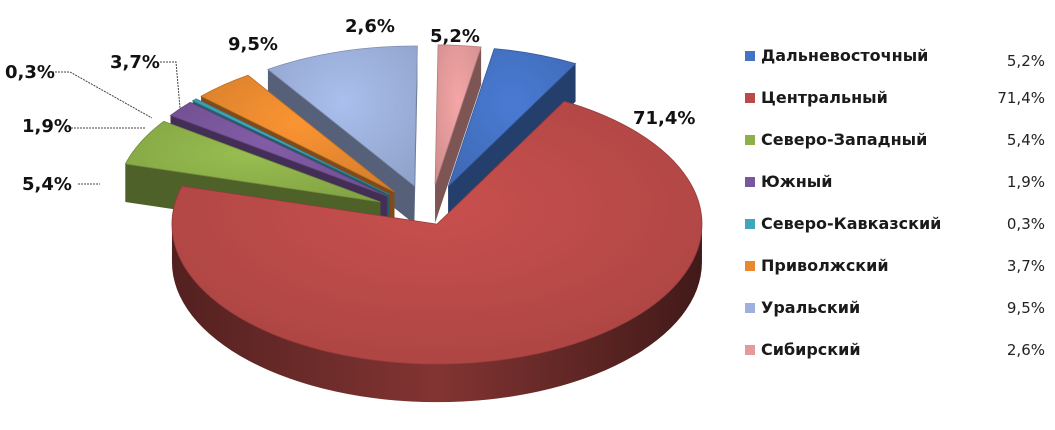 The width and height of the screenshot is (1055, 430). I want to click on legend-value: 5,2%, so click(1026, 61).